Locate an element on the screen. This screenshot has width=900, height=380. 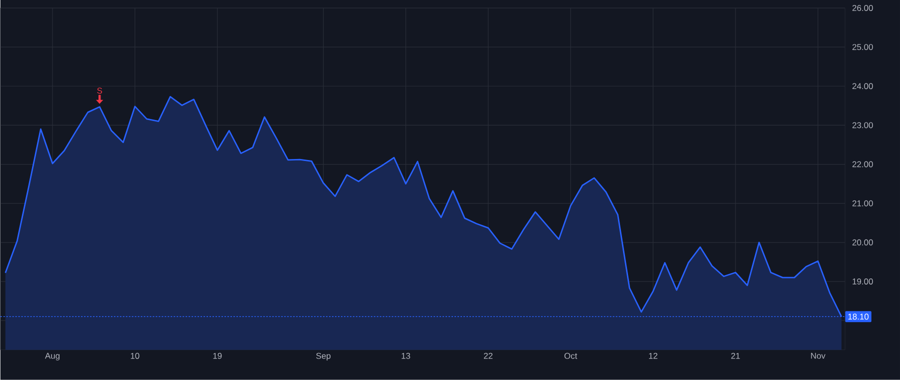
ref-line-label: 18.10 is located at coordinates (858, 317).